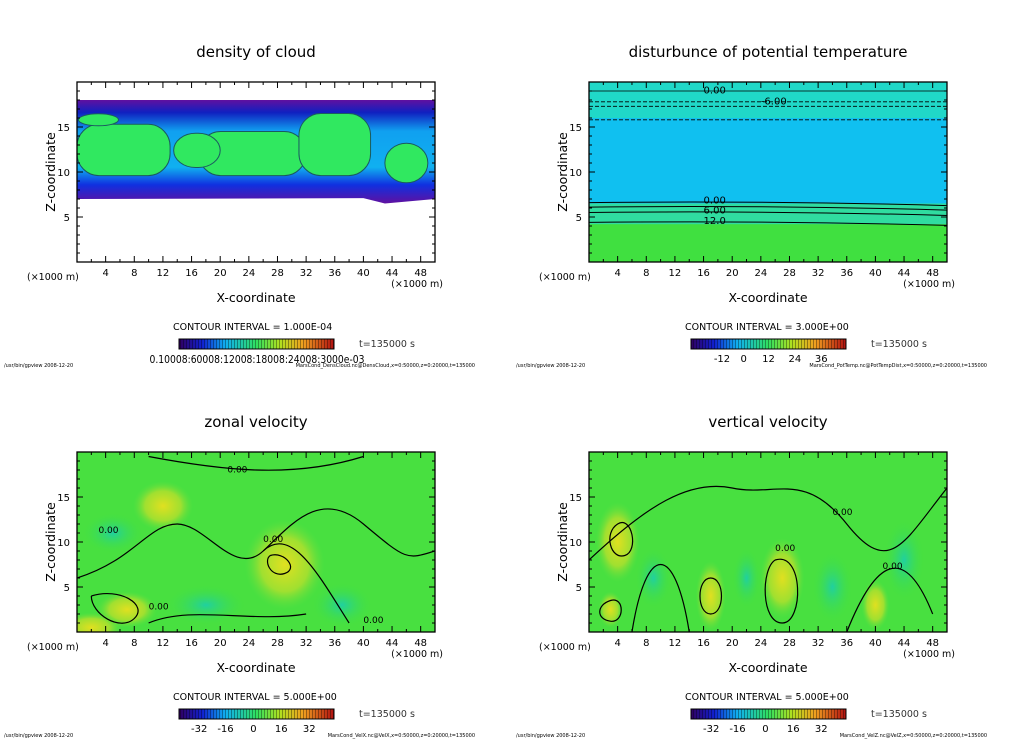 This screenshot has height=744, width=1024. What do you see at coordinates (737, 729) in the screenshot?
I see `colorbar-label: -16` at bounding box center [737, 729].